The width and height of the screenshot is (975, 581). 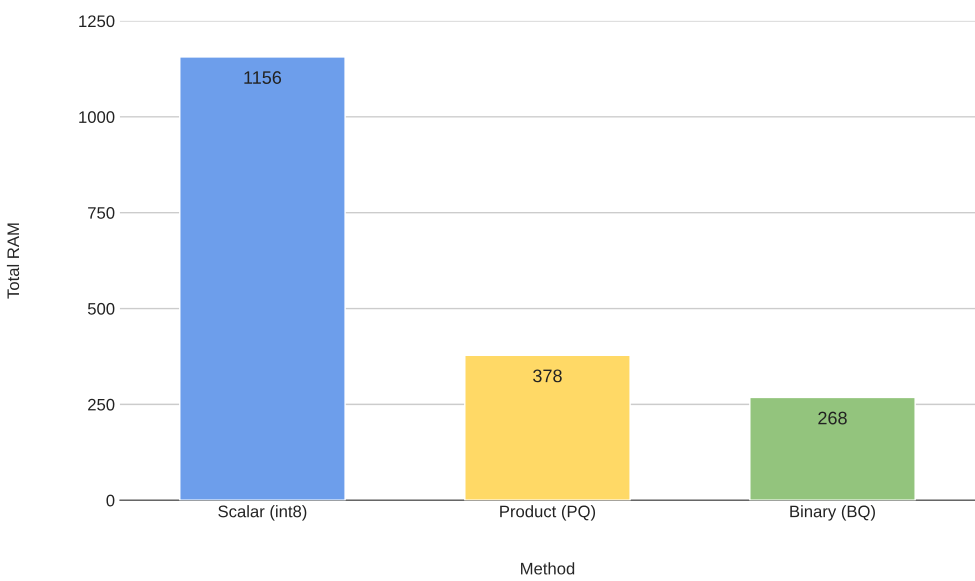 I want to click on y-tick-label: 1250, so click(x=96, y=21).